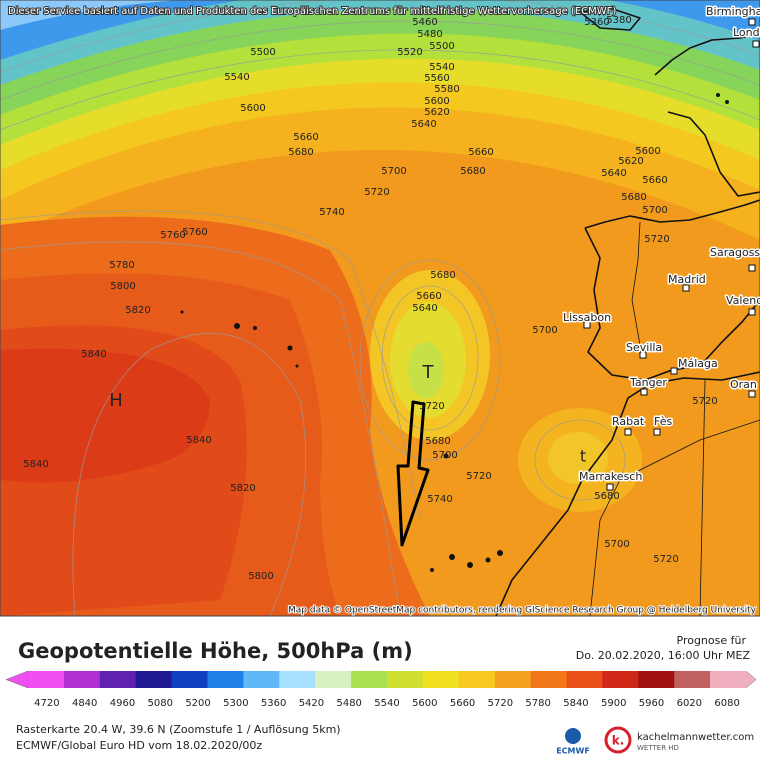 This screenshot has height=764, width=760. Describe the element at coordinates (409, 52) in the screenshot. I see `contour-label: 5520` at that location.